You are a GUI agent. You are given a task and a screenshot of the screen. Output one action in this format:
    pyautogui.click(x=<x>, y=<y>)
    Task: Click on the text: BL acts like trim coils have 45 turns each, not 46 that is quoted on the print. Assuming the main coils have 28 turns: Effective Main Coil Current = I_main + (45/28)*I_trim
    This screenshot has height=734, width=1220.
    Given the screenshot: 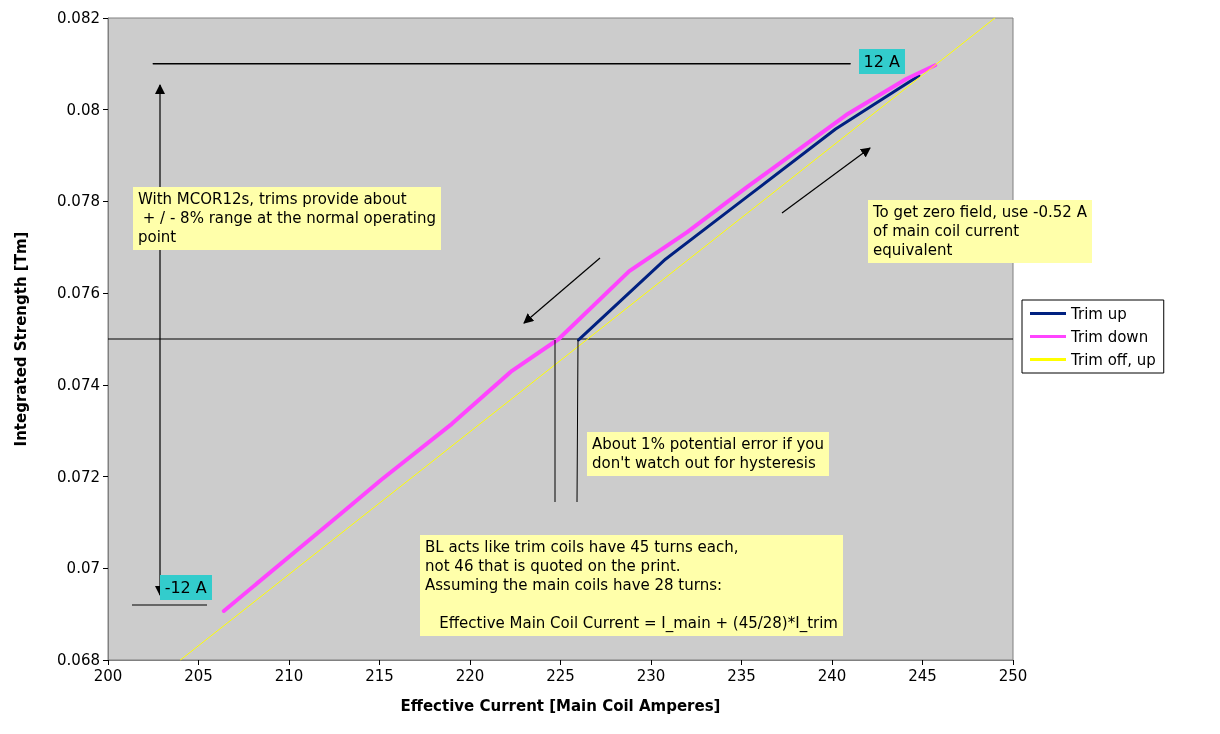 What is the action you would take?
    pyautogui.click(x=631, y=585)
    